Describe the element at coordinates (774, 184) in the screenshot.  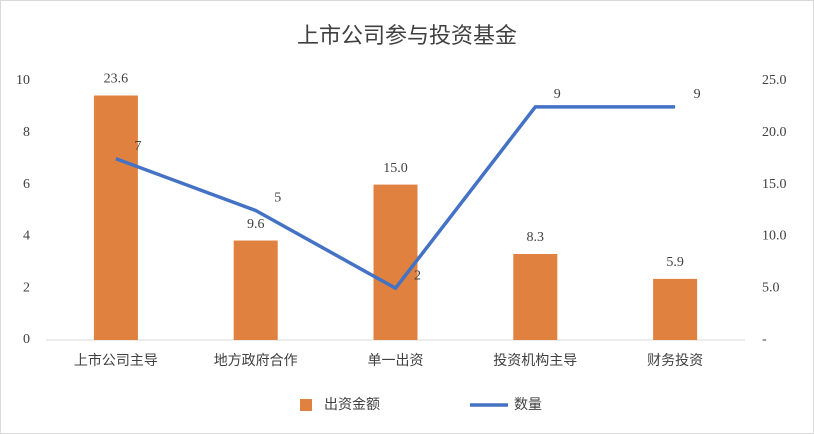
I see `y2-tick-label: 15.0` at that location.